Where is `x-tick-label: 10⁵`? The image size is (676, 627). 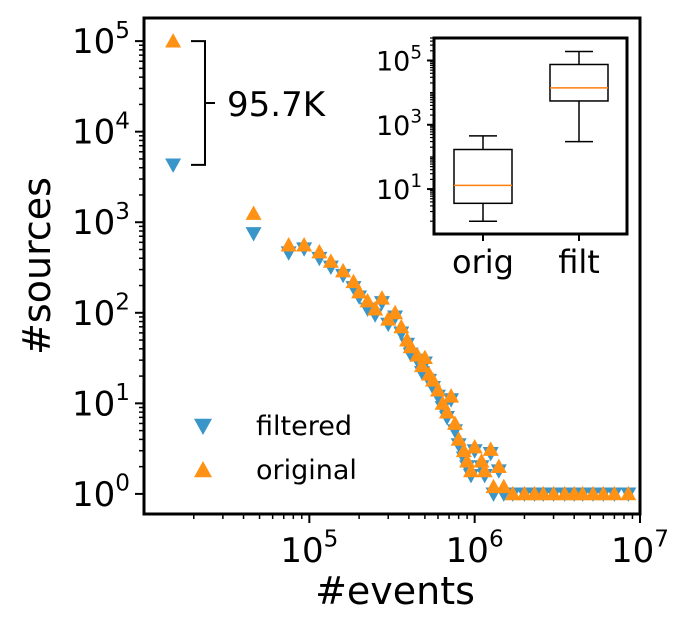 x-tick-label: 10⁵ is located at coordinates (309, 549).